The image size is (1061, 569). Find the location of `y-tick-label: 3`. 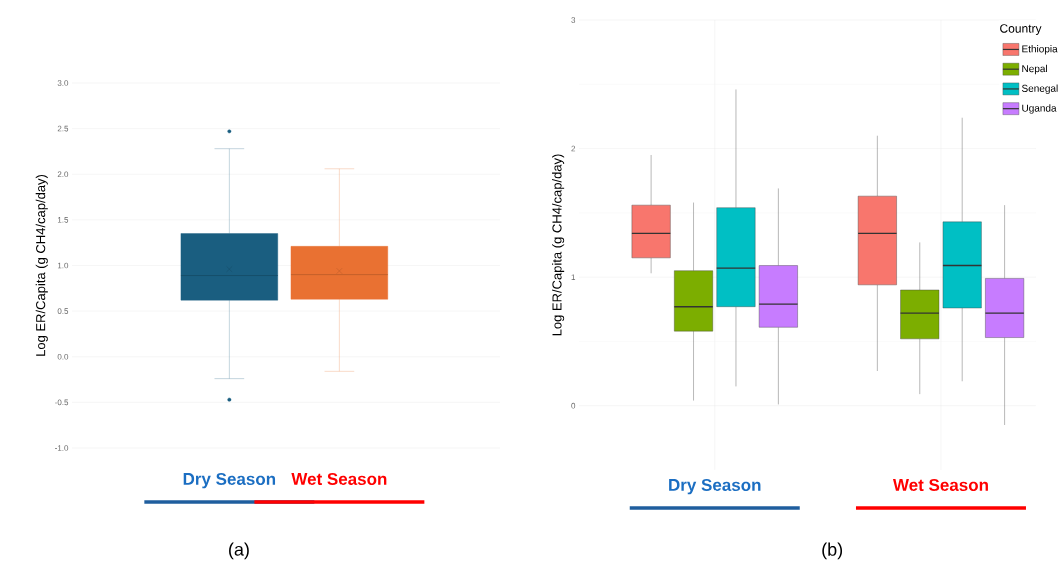

y-tick-label: 3 is located at coordinates (573, 20).